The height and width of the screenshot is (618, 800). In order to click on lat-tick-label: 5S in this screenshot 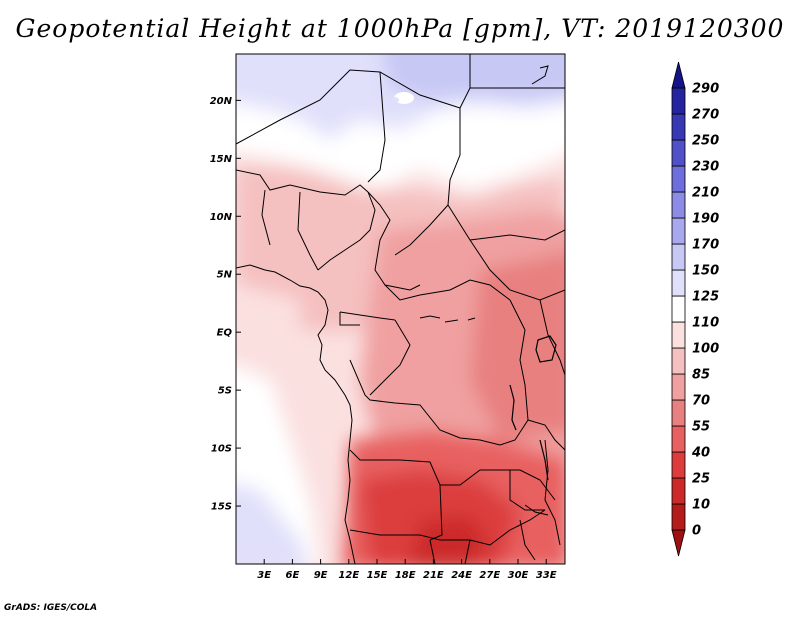, I will do `click(225, 391)`.